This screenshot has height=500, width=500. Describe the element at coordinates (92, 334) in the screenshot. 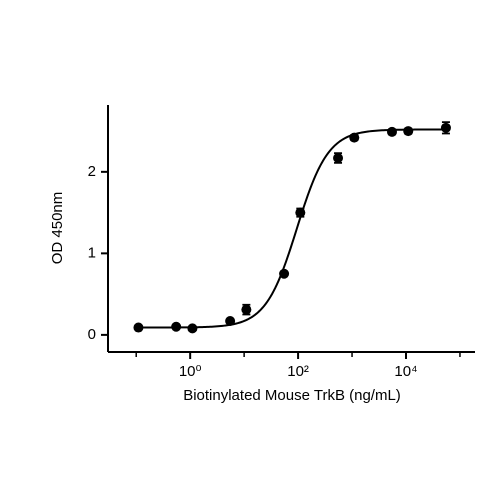

I see `y-tick-label: 0` at that location.